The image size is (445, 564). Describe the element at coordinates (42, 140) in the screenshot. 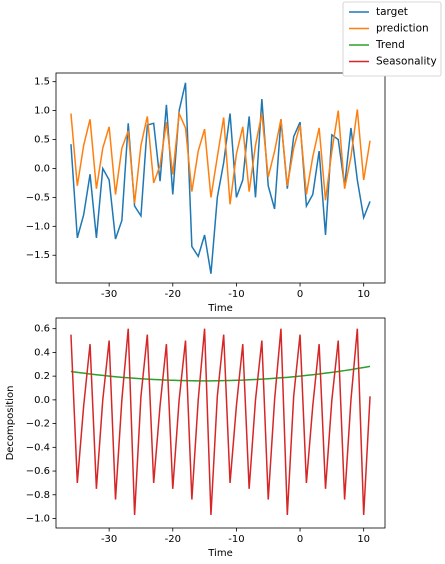

I see `y-tick-label: 0.5` at that location.